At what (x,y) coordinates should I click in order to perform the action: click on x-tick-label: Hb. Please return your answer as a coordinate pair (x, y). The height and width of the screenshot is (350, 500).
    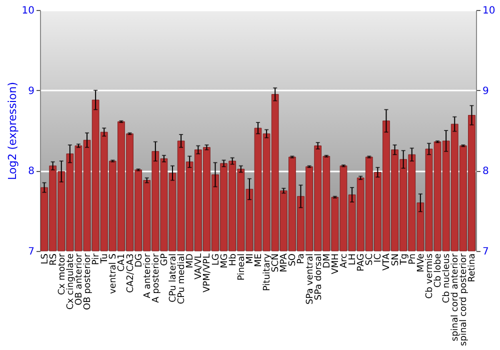
    Looking at the image, I should click on (233, 259).